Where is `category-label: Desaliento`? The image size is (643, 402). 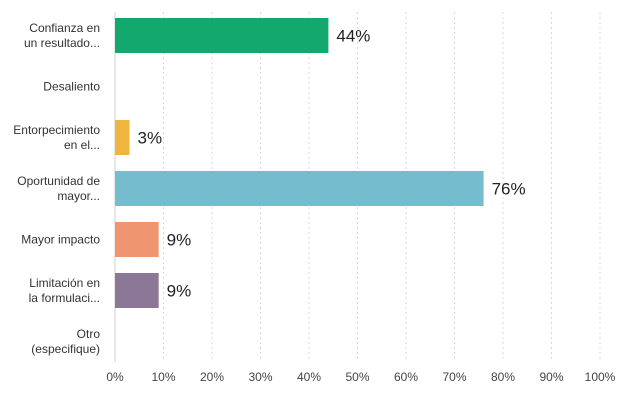
category-label: Desaliento is located at coordinates (71, 87).